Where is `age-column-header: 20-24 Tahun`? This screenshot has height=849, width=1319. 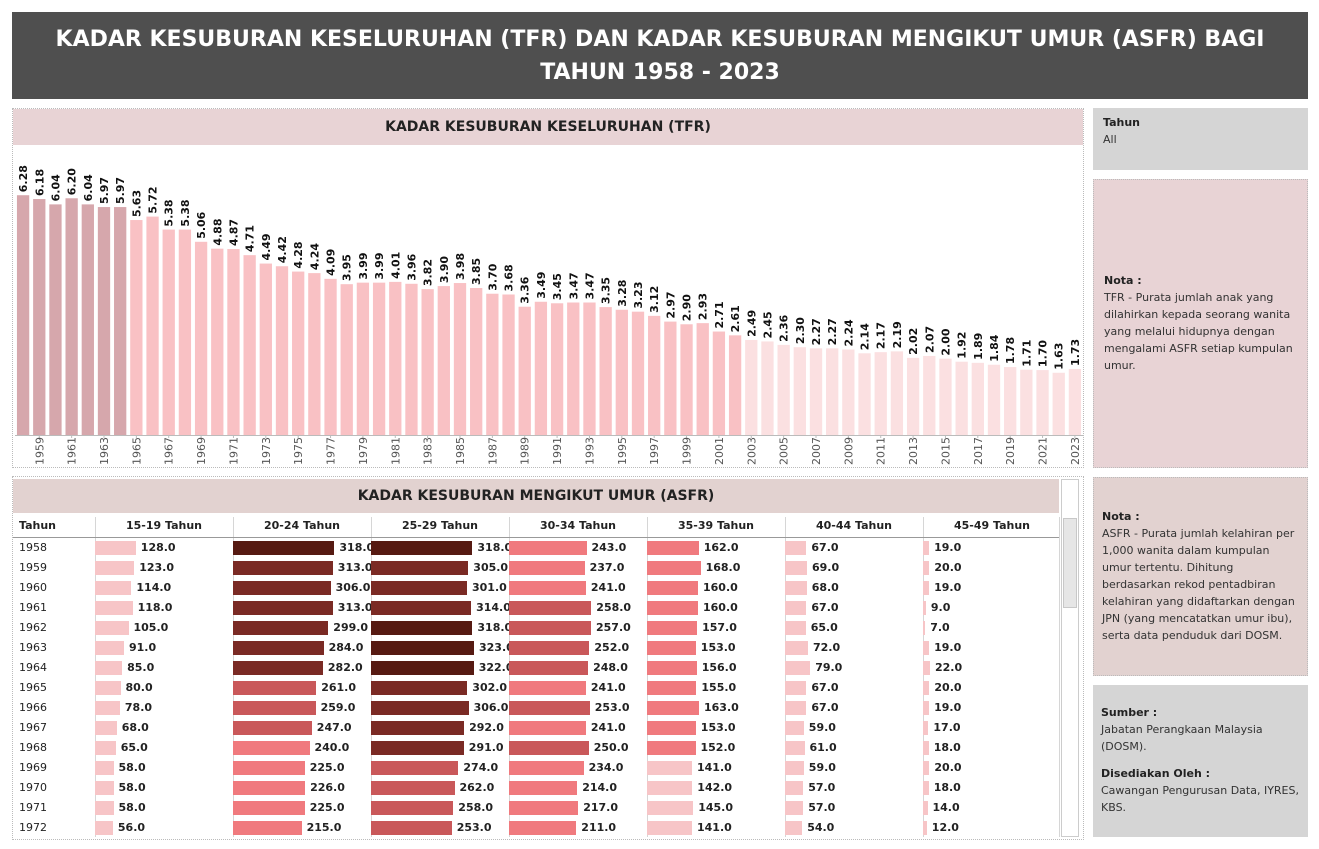
age-column-header: 20-24 Tahun is located at coordinates (301, 525).